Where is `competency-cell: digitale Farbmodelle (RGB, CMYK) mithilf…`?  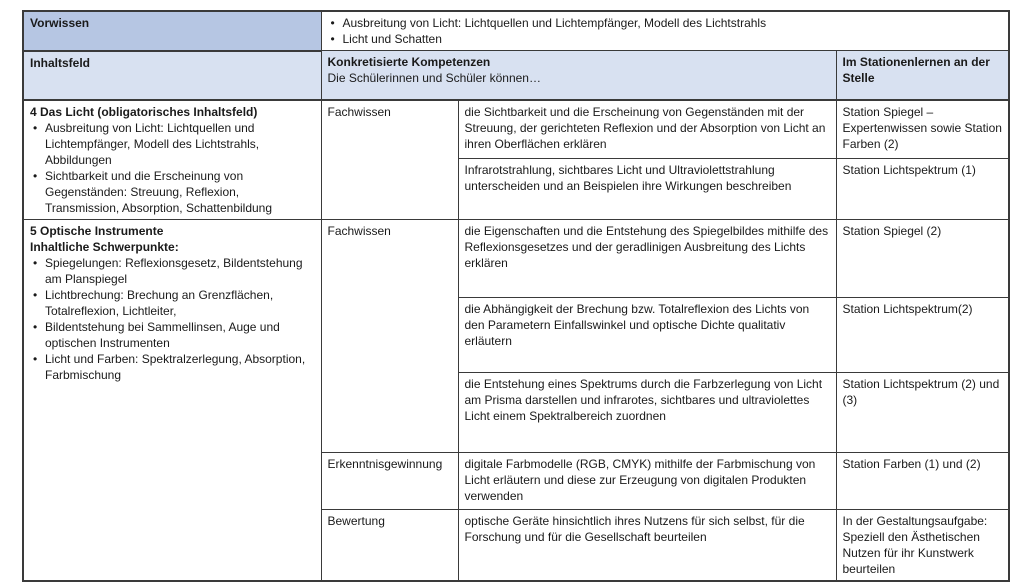 competency-cell: digitale Farbmodelle (RGB, CMYK) mithilf… is located at coordinates (647, 480).